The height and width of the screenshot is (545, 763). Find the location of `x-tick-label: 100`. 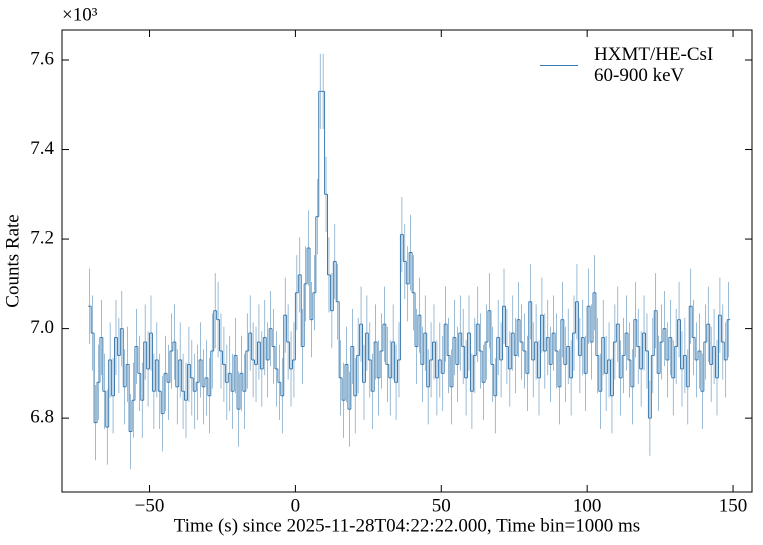

x-tick-label: 100 is located at coordinates (587, 505).